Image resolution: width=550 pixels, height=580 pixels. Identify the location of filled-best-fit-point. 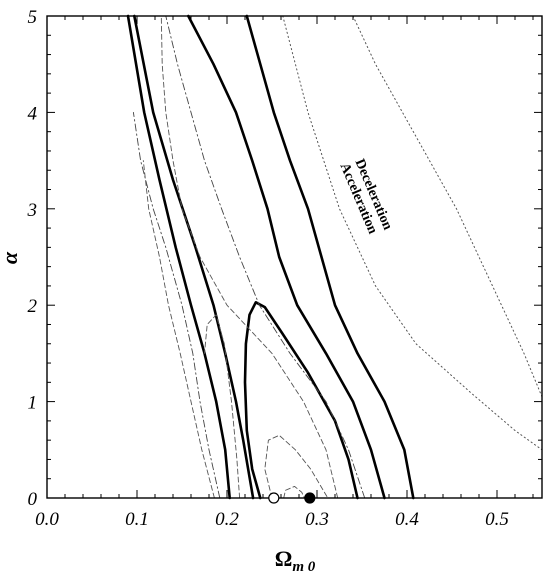
(310, 498).